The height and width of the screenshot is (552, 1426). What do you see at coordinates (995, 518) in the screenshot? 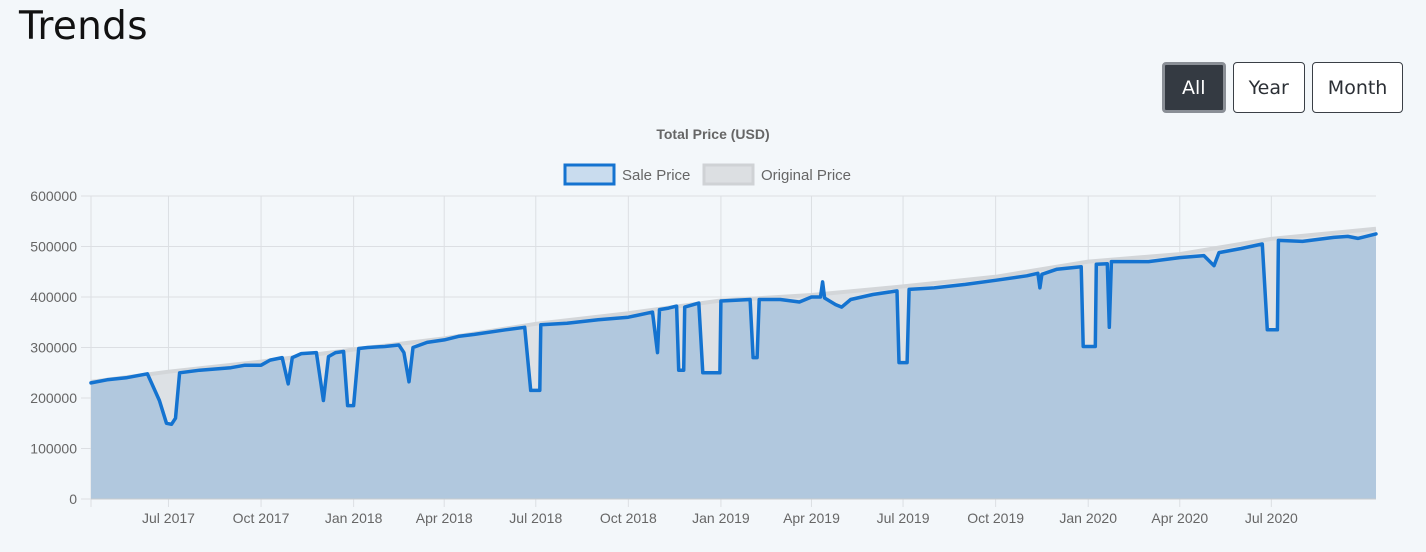
I see `x-tick-label: Oct 2019` at bounding box center [995, 518].